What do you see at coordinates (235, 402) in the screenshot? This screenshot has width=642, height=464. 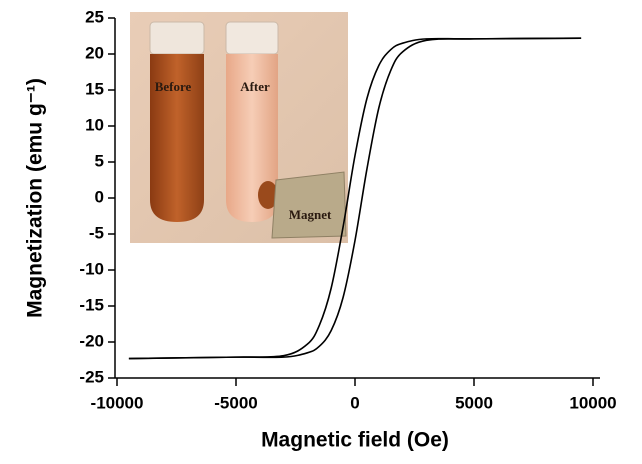 I see `x-tick-label: -5000` at bounding box center [235, 402].